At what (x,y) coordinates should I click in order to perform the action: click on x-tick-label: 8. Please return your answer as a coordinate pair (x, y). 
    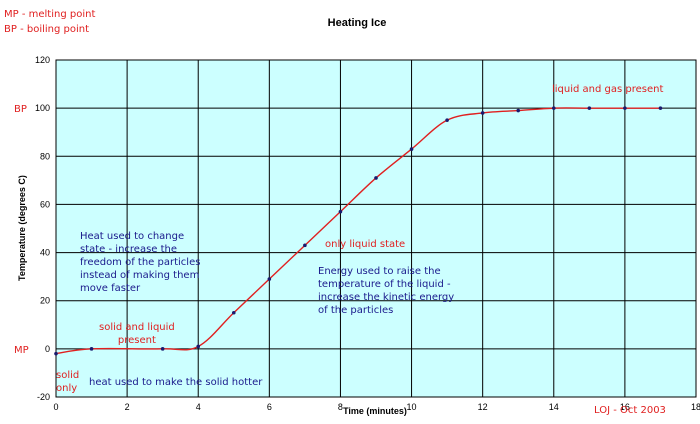
    Looking at the image, I should click on (340, 407).